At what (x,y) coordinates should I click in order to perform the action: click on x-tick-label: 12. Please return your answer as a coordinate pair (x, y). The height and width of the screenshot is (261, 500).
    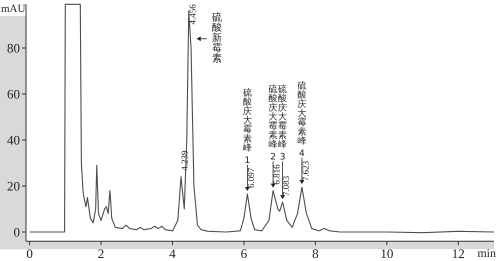
    Looking at the image, I should click on (458, 253).